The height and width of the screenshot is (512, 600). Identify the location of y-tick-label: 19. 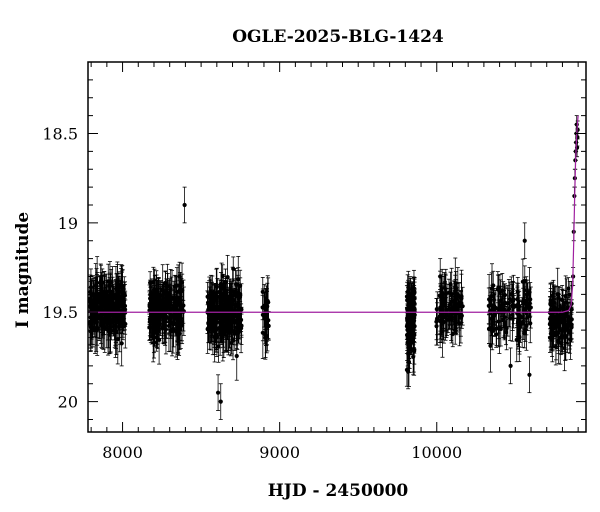
(68, 223).